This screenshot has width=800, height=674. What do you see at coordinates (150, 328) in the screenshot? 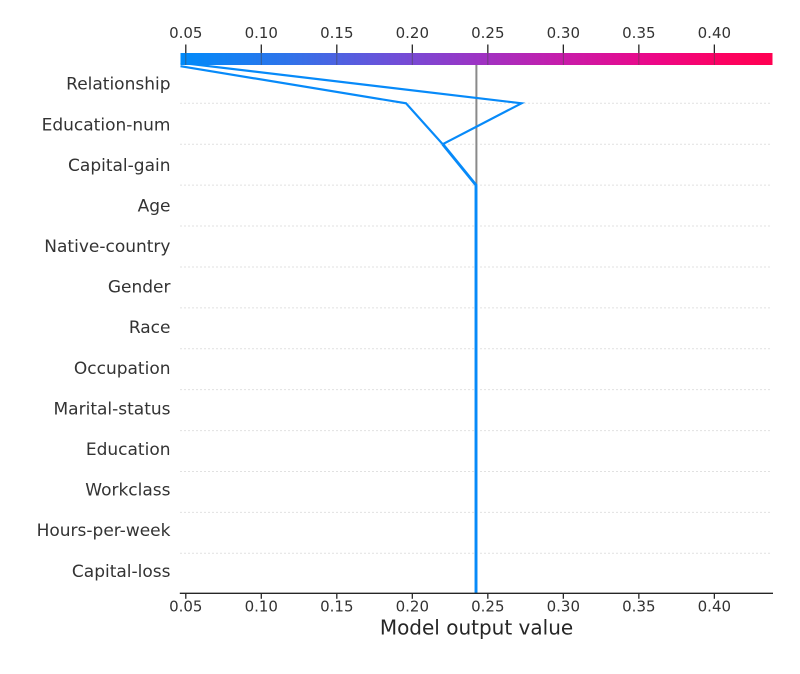
I see `feature-label-race: Race` at bounding box center [150, 328].